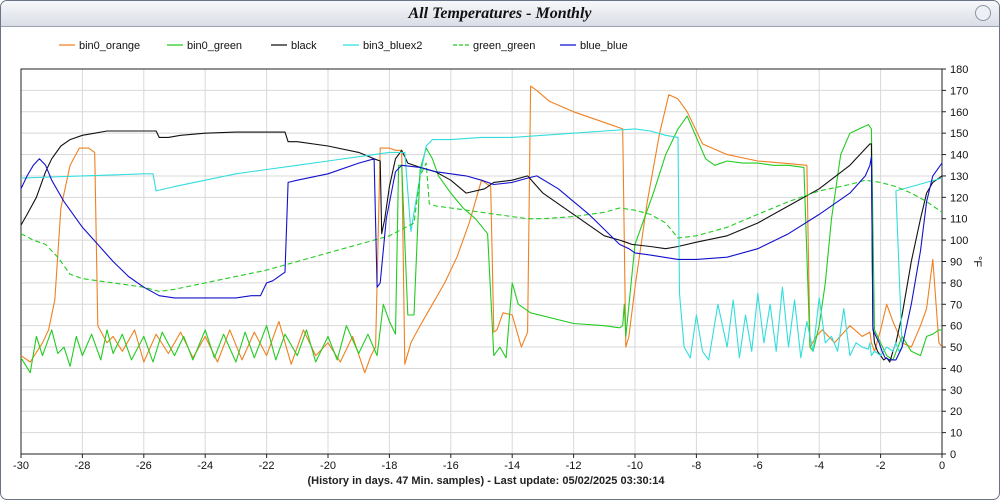 Image resolution: width=1000 pixels, height=500 pixels. Describe the element at coordinates (328, 466) in the screenshot. I see `x-tick-label: -20` at that location.